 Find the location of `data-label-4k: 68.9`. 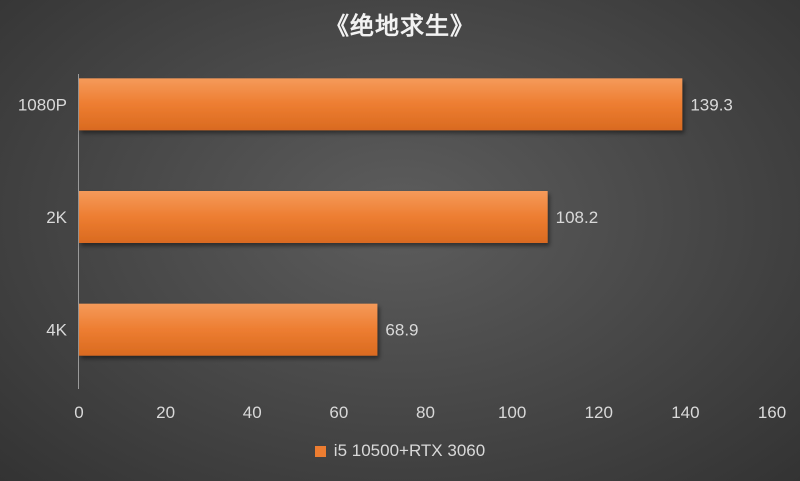

data-label-4k: 68.9 is located at coordinates (401, 330).